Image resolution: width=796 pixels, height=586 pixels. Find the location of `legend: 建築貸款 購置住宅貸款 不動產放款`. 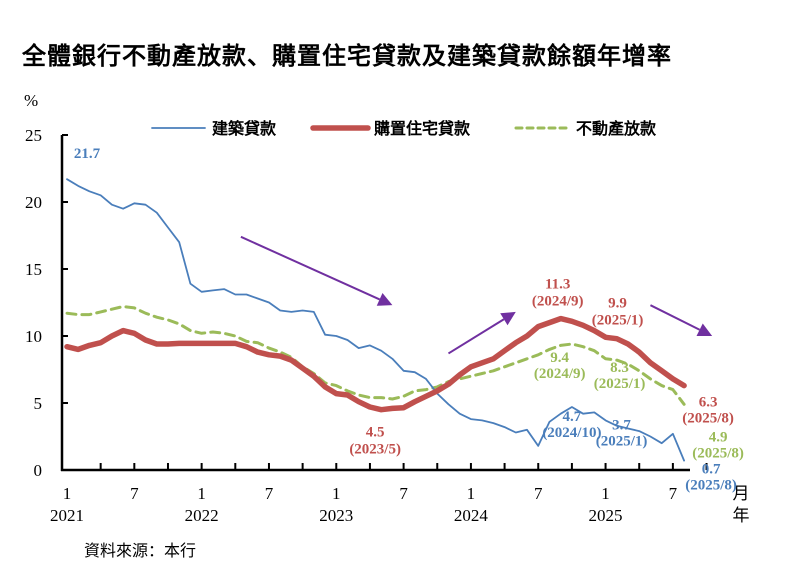

legend: 建築貸款 購置住宅貸款 不動產放款 is located at coordinates (404, 128).